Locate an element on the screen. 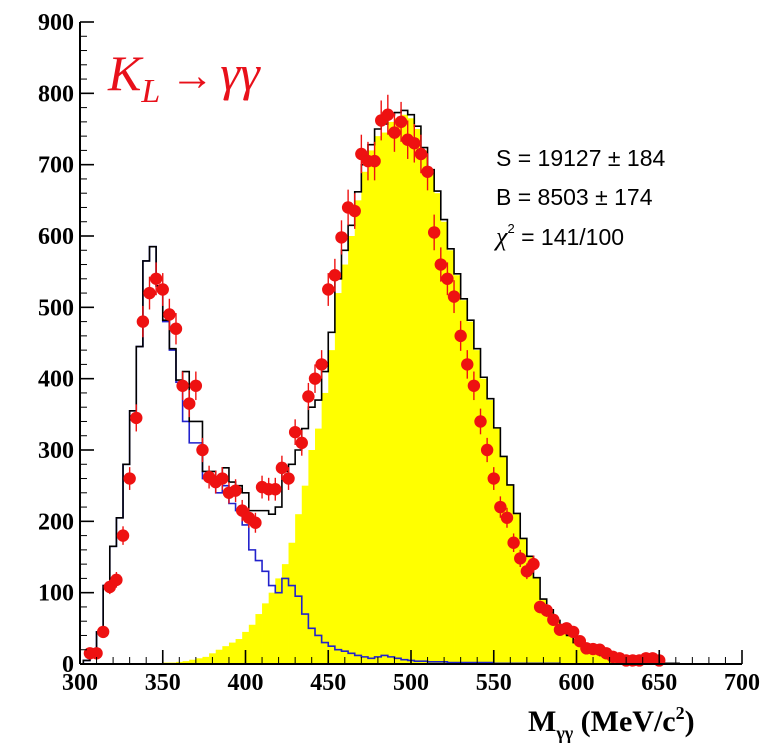 The image size is (771, 749). x-axis-label: Mγγ (MeV/c2) is located at coordinates (611, 723).